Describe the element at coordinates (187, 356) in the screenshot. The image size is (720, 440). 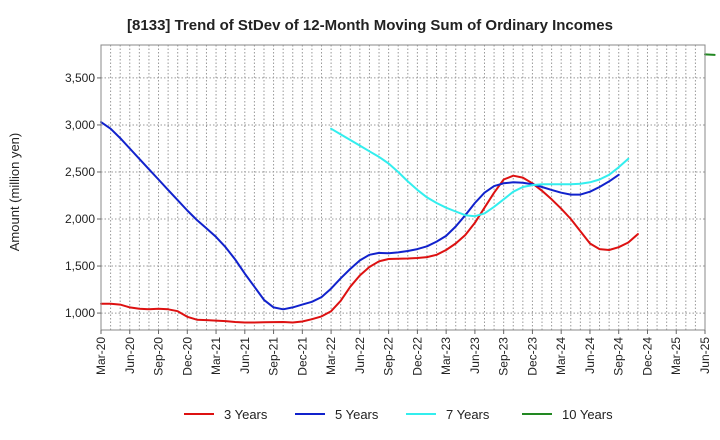
I see `x-tick-label: Dec-20` at that location.